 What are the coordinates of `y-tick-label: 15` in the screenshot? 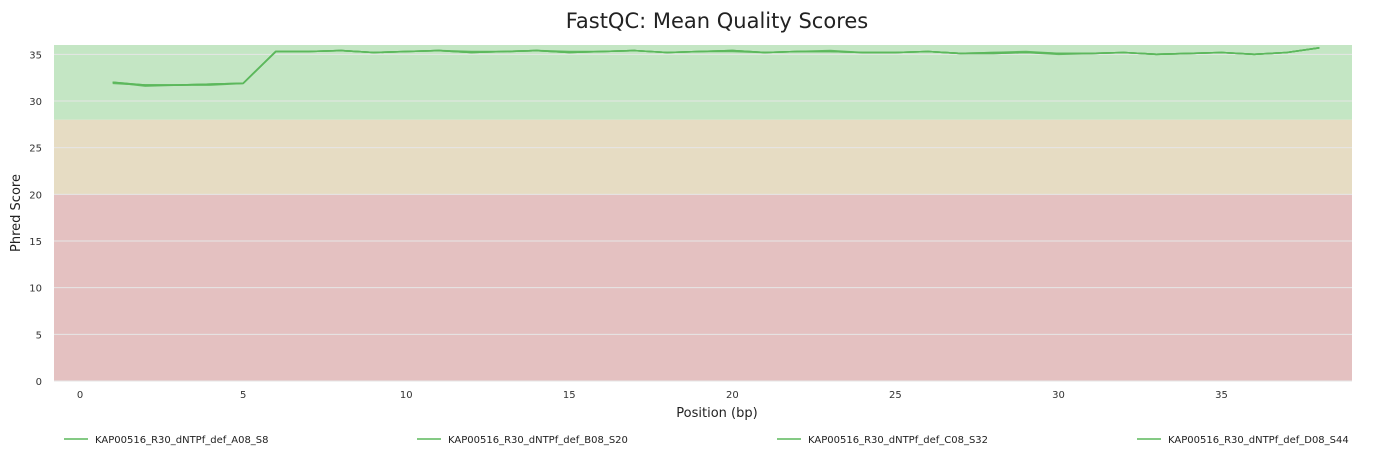 It's located at (35, 242).